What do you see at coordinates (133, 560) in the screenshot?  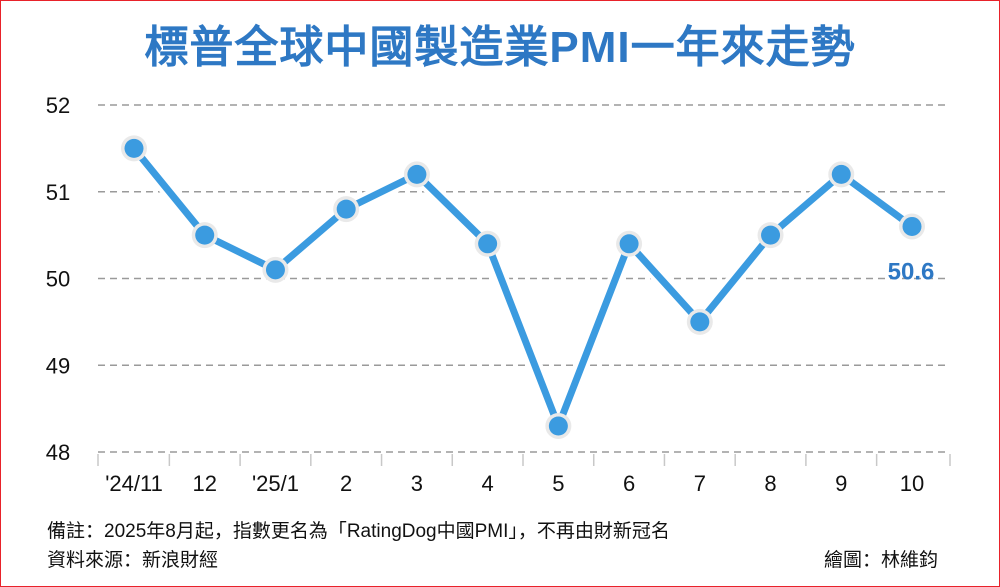 I see `data-source: 資料來源：新浪財經` at bounding box center [133, 560].